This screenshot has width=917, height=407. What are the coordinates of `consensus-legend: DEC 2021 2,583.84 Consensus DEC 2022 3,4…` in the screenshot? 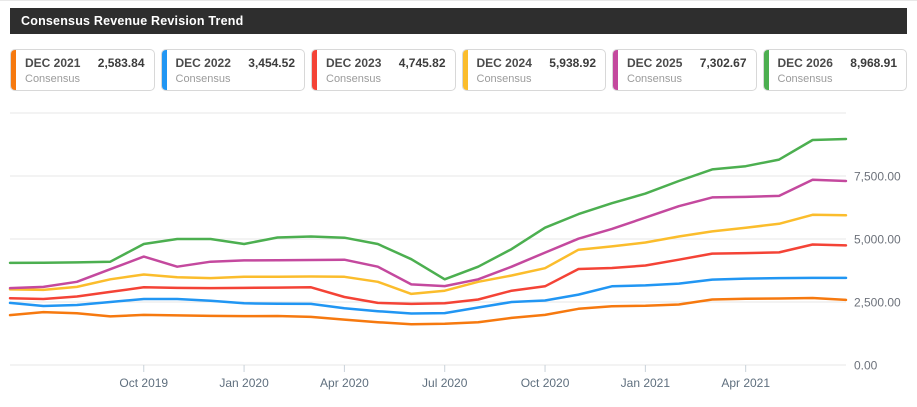 It's located at (458, 70).